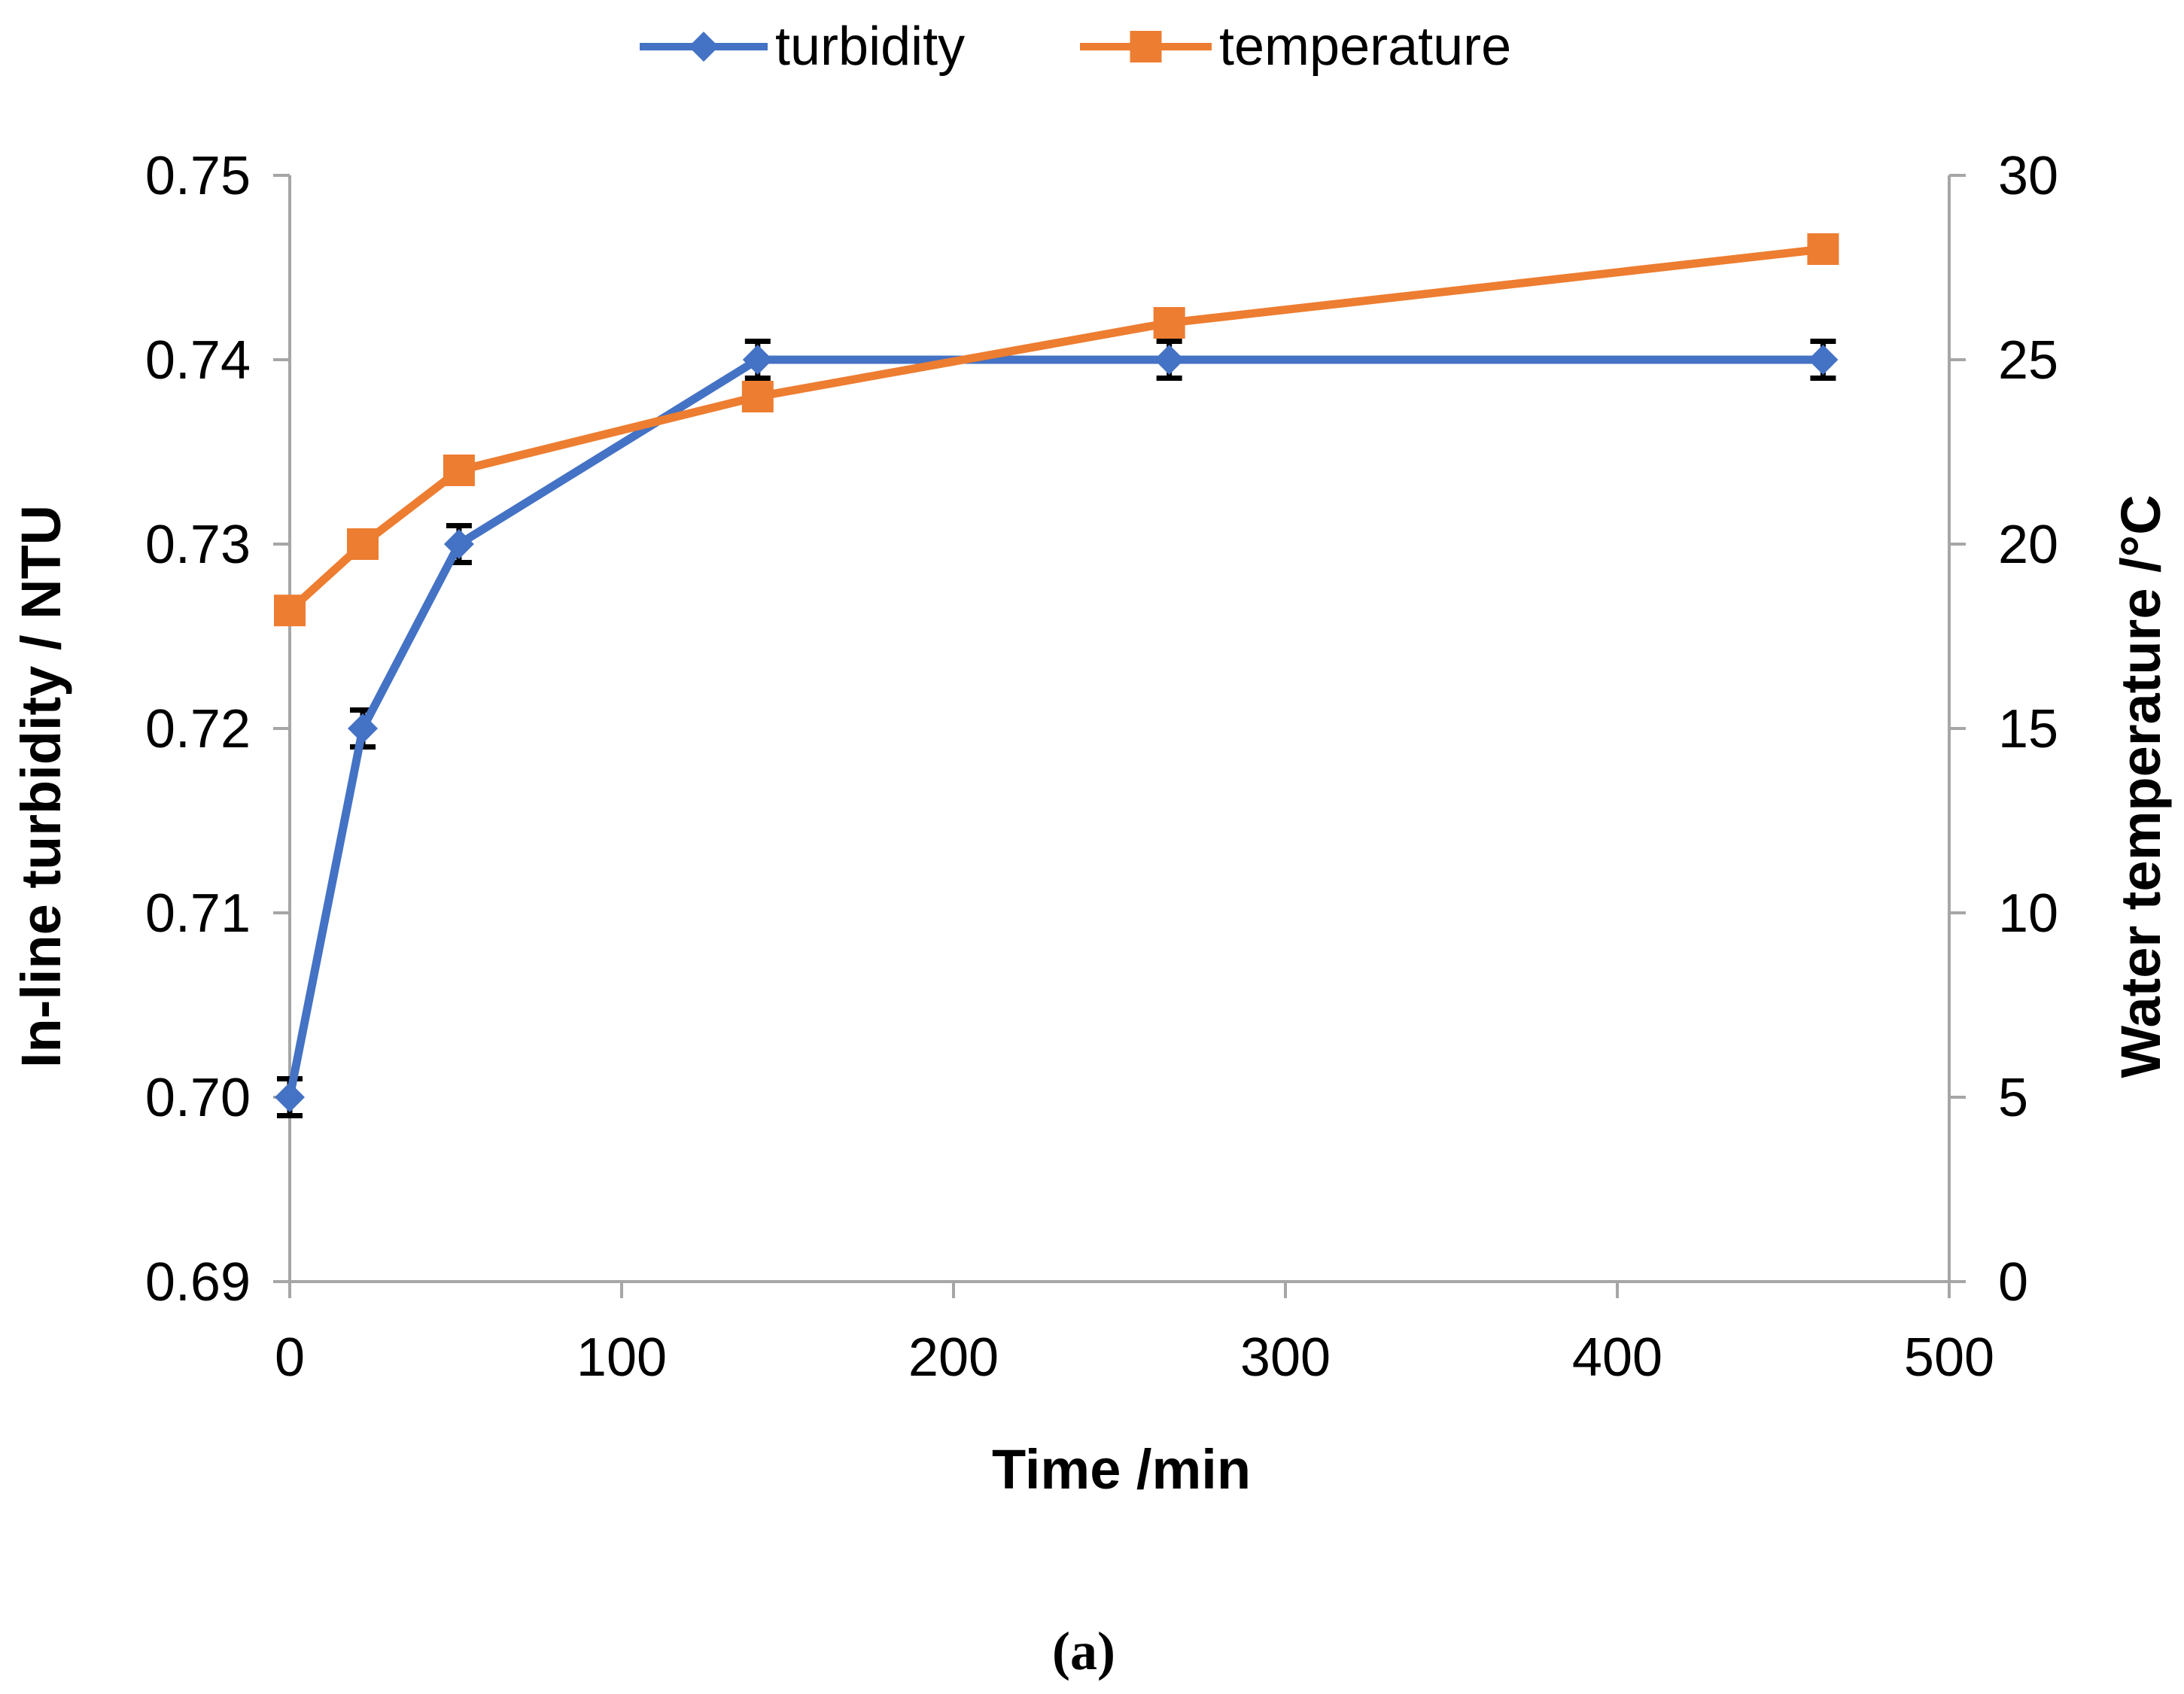  What do you see at coordinates (1075, 47) in the screenshot?
I see `legend: turbidity temperature` at bounding box center [1075, 47].